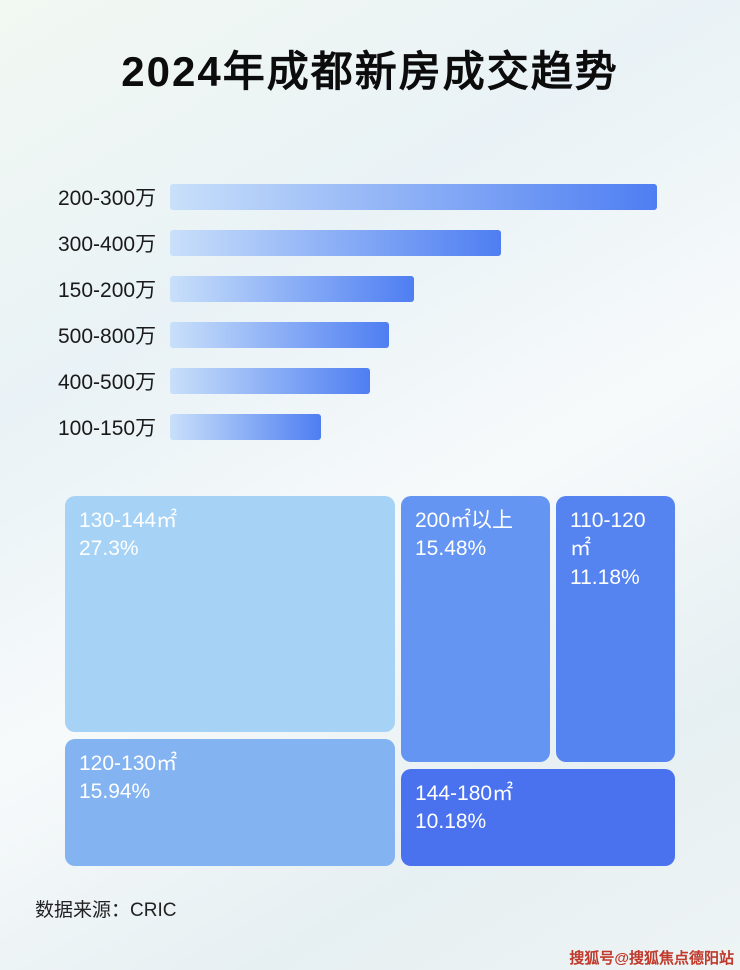 The width and height of the screenshot is (740, 970). I want to click on data-source: 数据来源：CRIC, so click(106, 910).